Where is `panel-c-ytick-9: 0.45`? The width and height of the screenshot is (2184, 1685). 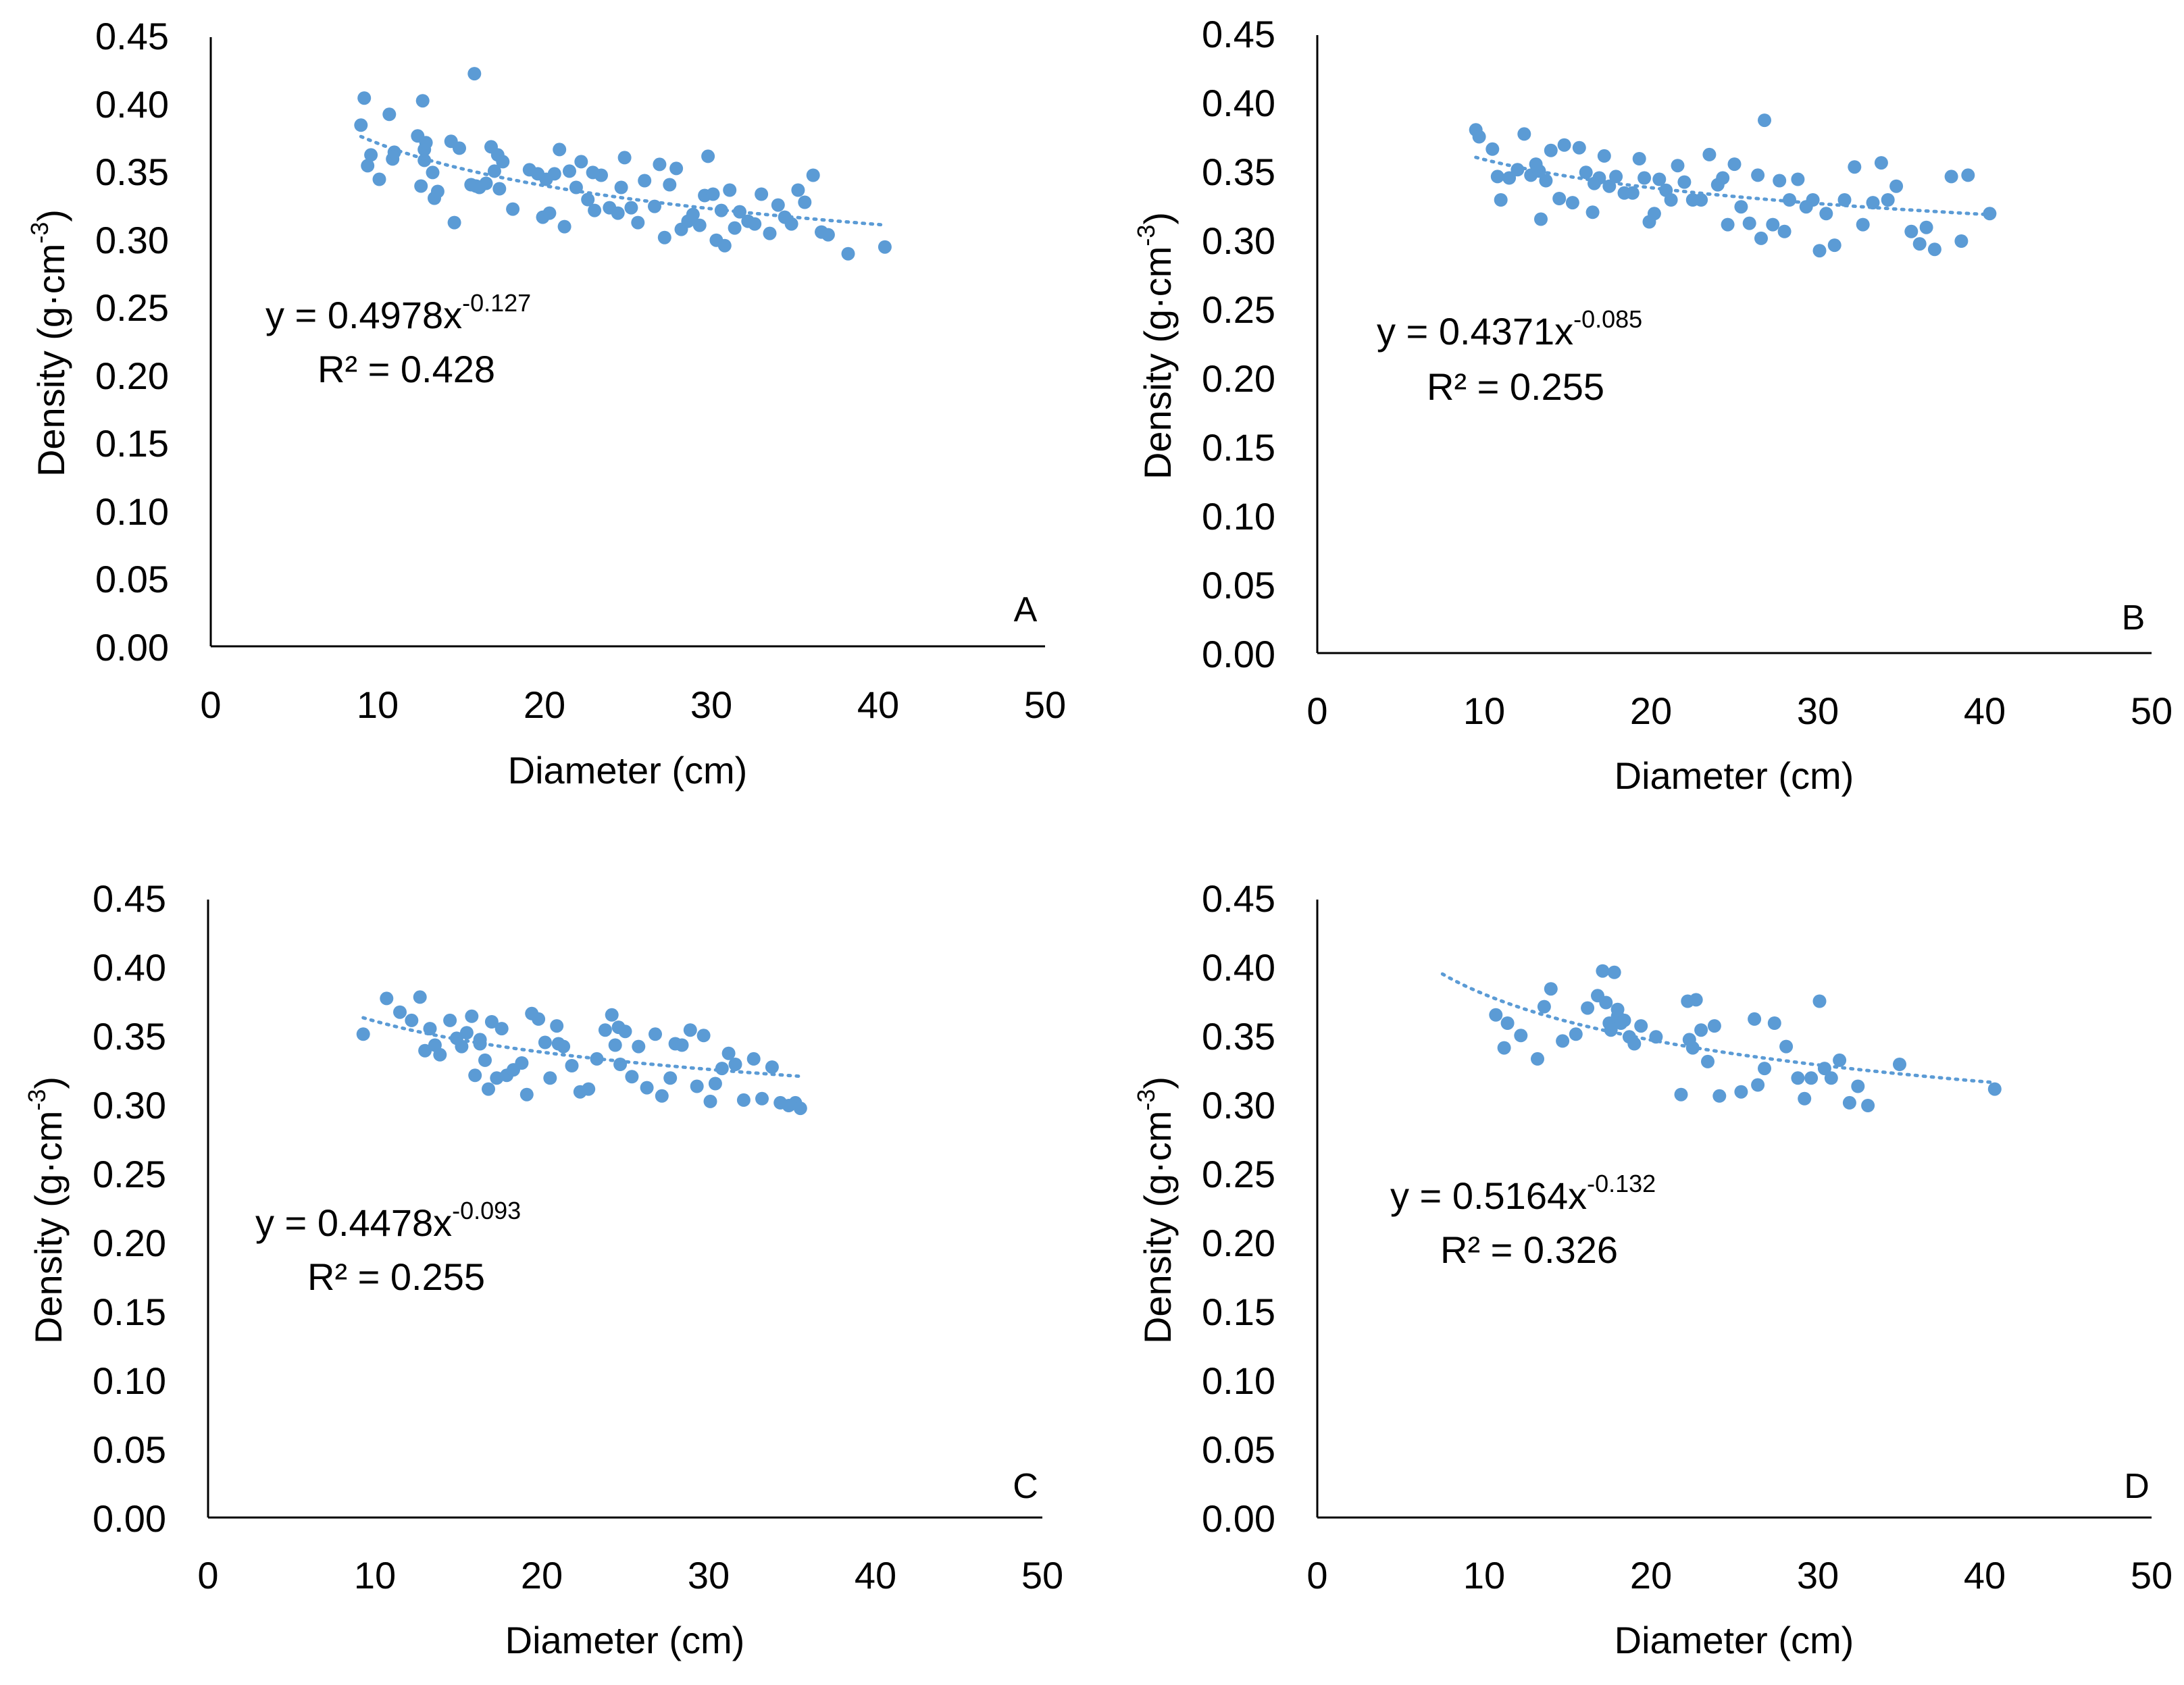 panel-c-ytick-9: 0.45 is located at coordinates (129, 898).